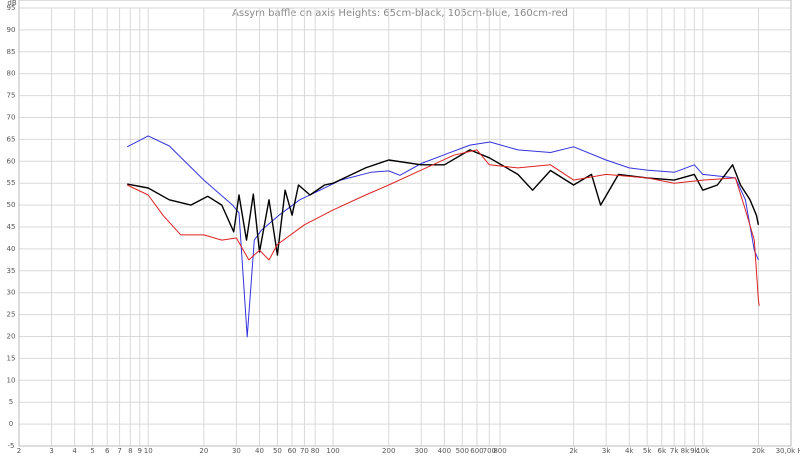  I want to click on y-tick-label: 20, so click(11, 337).